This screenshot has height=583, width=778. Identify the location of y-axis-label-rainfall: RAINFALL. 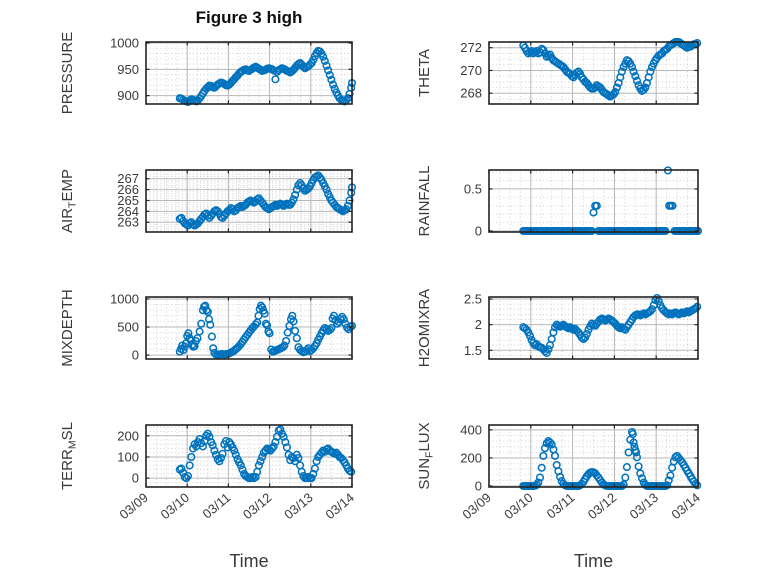
(424, 201).